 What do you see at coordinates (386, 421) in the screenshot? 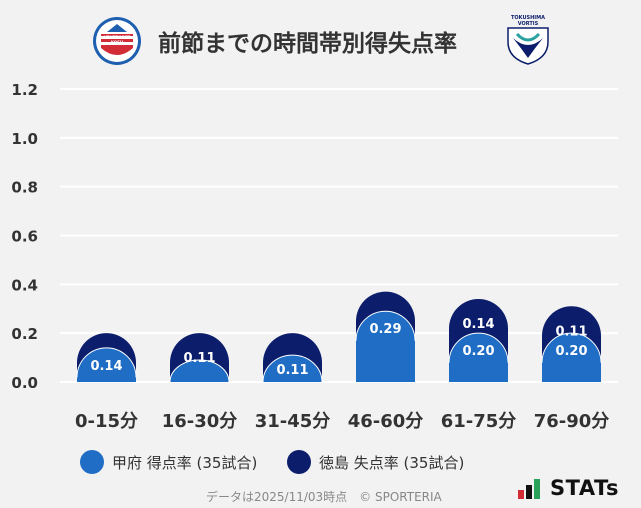
I see `x-tick-label: 46-60分` at bounding box center [386, 421].